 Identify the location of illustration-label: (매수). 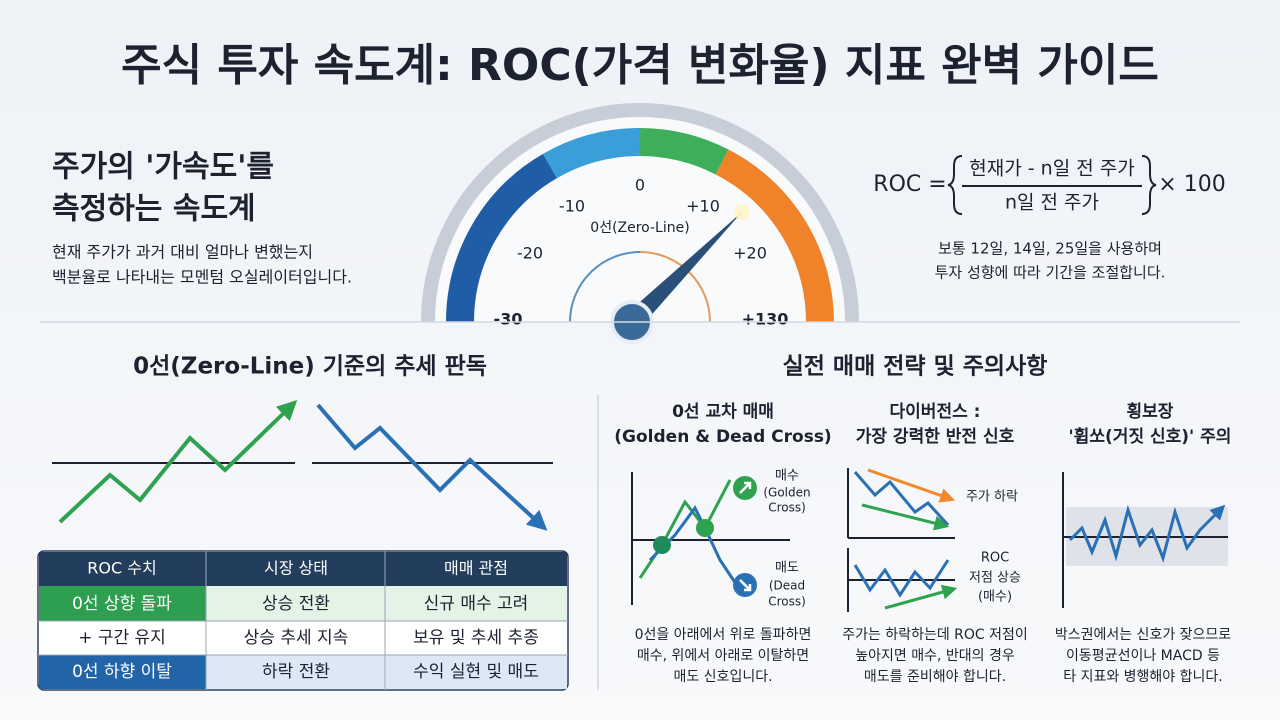
(995, 597).